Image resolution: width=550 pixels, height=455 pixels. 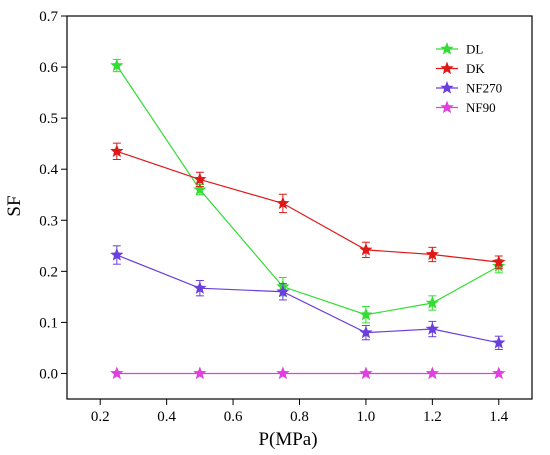 I want to click on series-nf90, so click(x=308, y=373).